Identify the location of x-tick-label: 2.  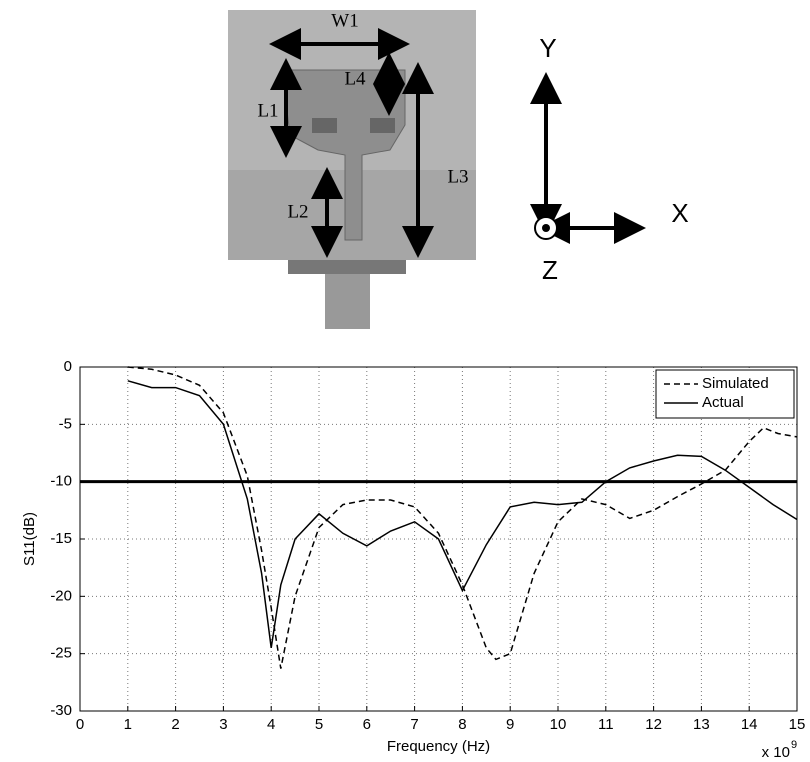
(175, 724).